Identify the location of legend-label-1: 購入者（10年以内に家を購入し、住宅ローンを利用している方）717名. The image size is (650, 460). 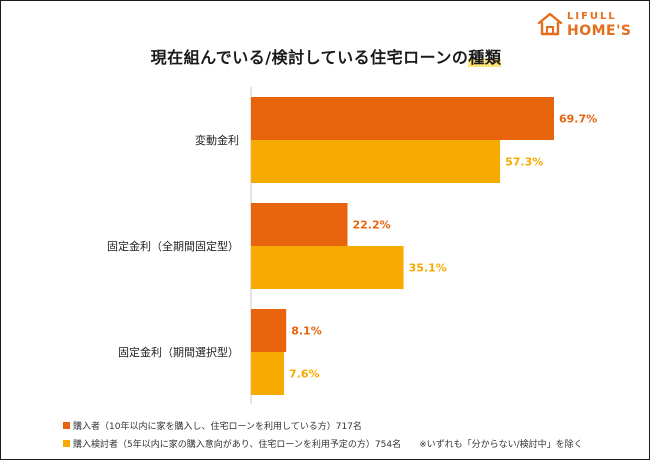
(217, 427).